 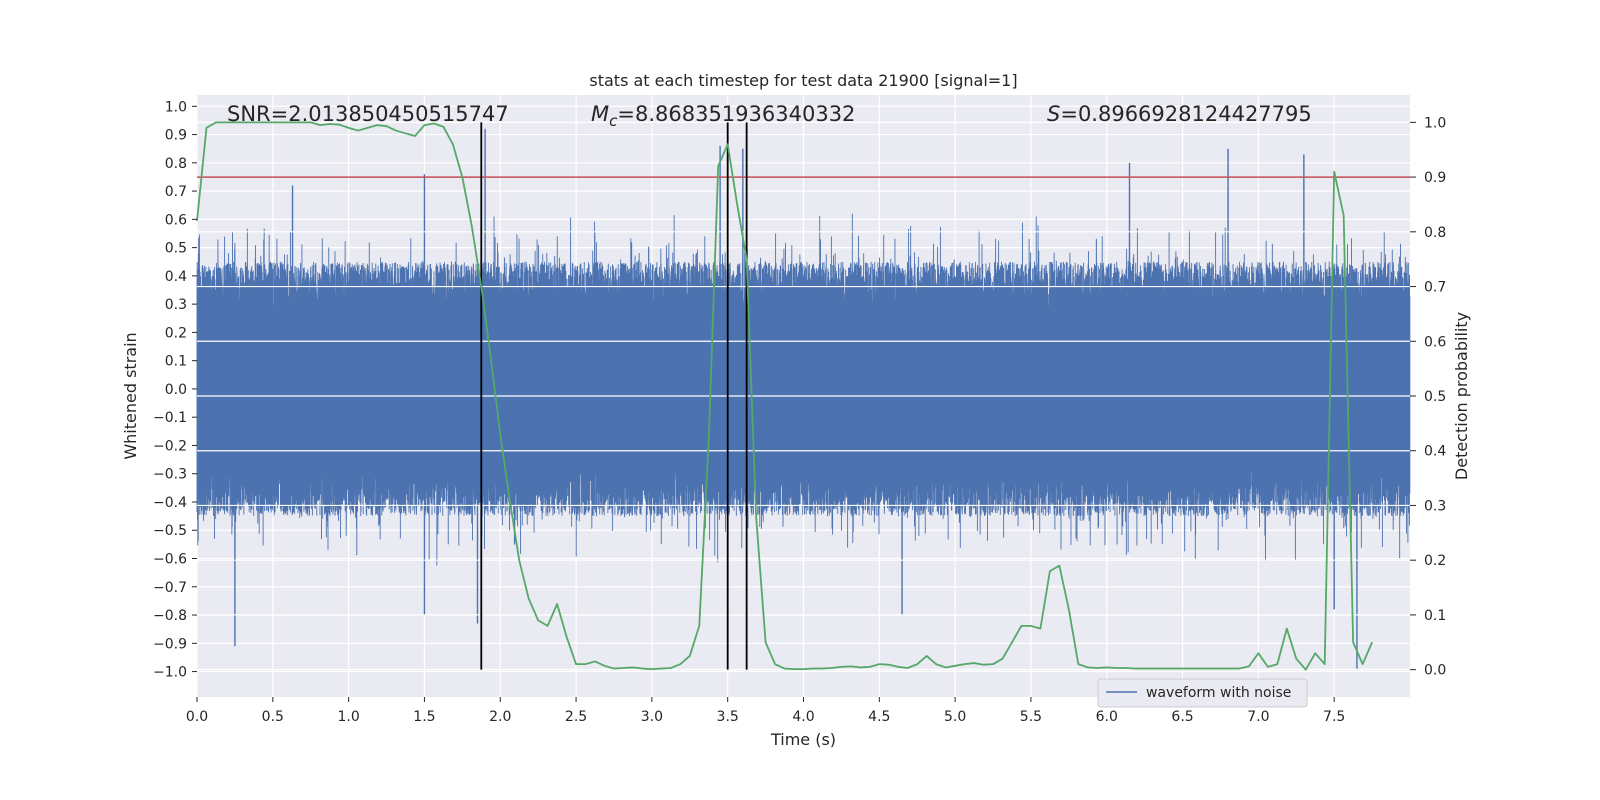 What do you see at coordinates (176, 305) in the screenshot?
I see `y-left-tick-label: 0.3` at bounding box center [176, 305].